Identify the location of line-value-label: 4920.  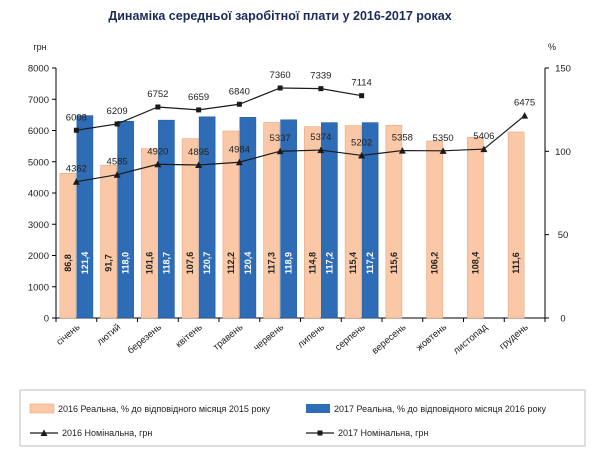
(157, 151).